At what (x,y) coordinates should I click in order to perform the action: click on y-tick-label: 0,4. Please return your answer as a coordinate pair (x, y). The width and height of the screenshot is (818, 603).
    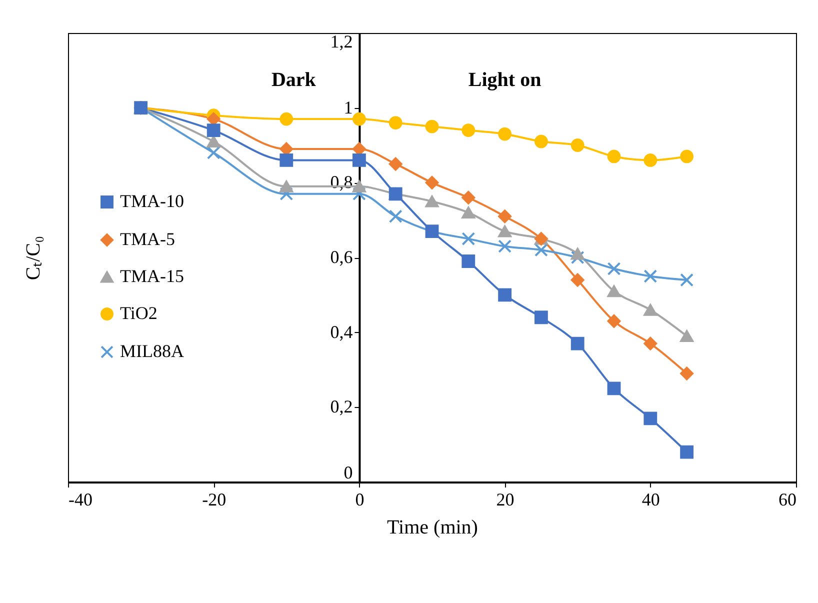
    Looking at the image, I should click on (341, 332).